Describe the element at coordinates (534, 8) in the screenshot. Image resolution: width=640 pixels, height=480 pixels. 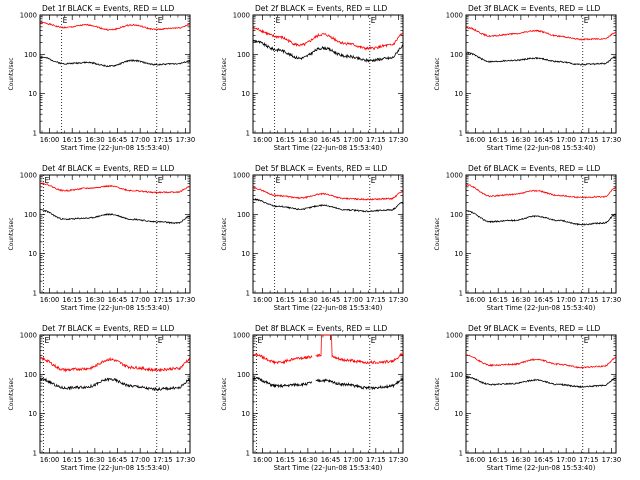
I see `panel-title: Det 3f BLACK = Events, RED = LLD` at that location.